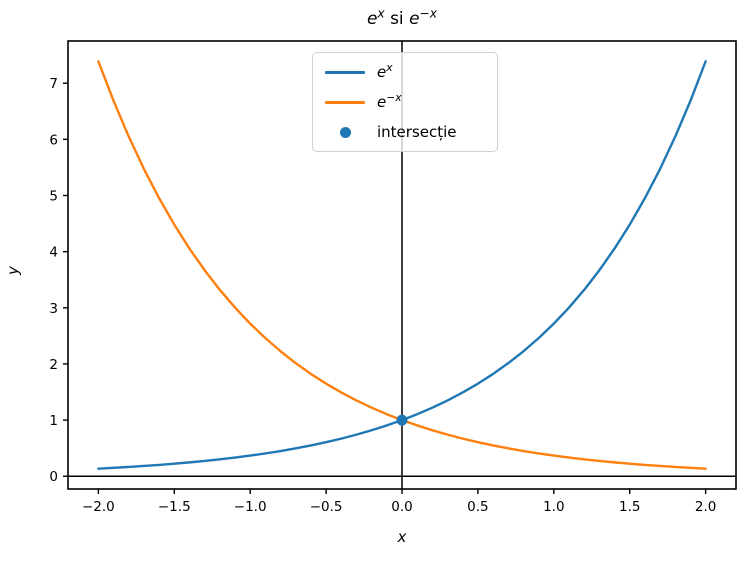  I want to click on legend-line-swatch-blue, so click(345, 72).